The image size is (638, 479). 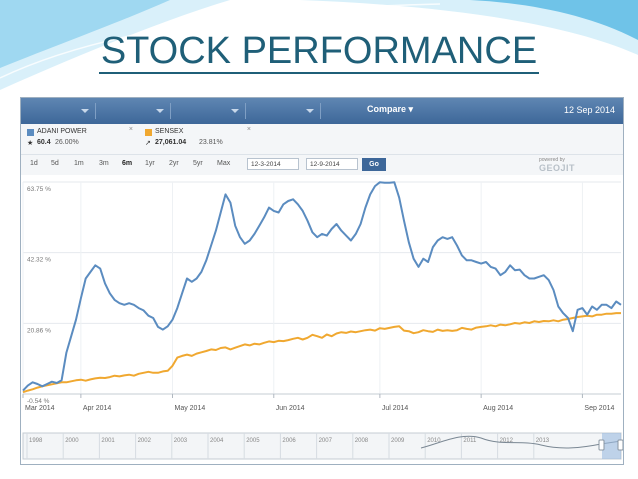 I want to click on period-1d: 1d, so click(x=34, y=163).